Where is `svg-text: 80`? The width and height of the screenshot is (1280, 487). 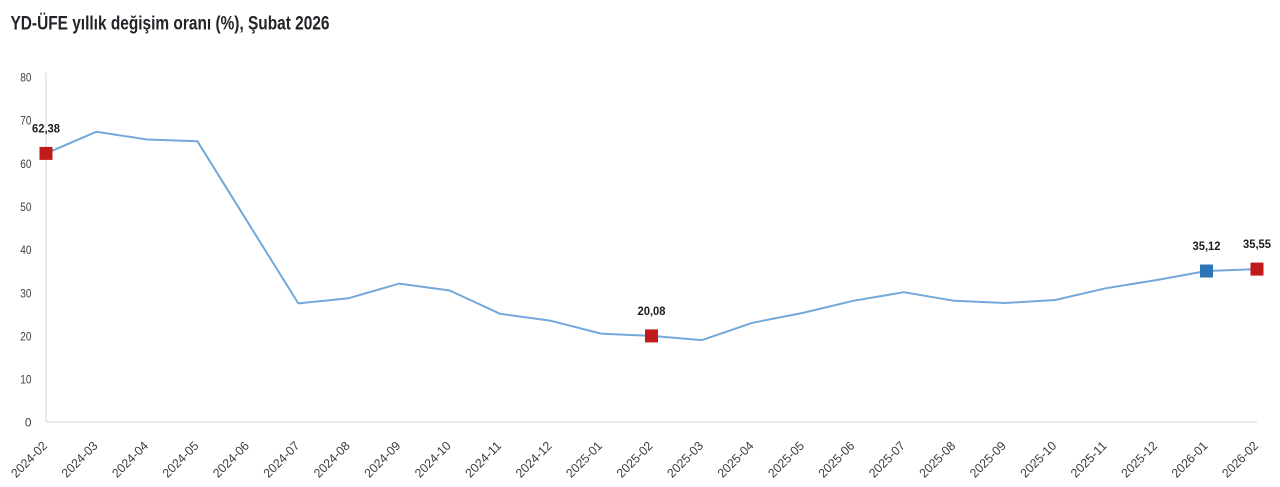
svg-text: 80 is located at coordinates (25, 78).